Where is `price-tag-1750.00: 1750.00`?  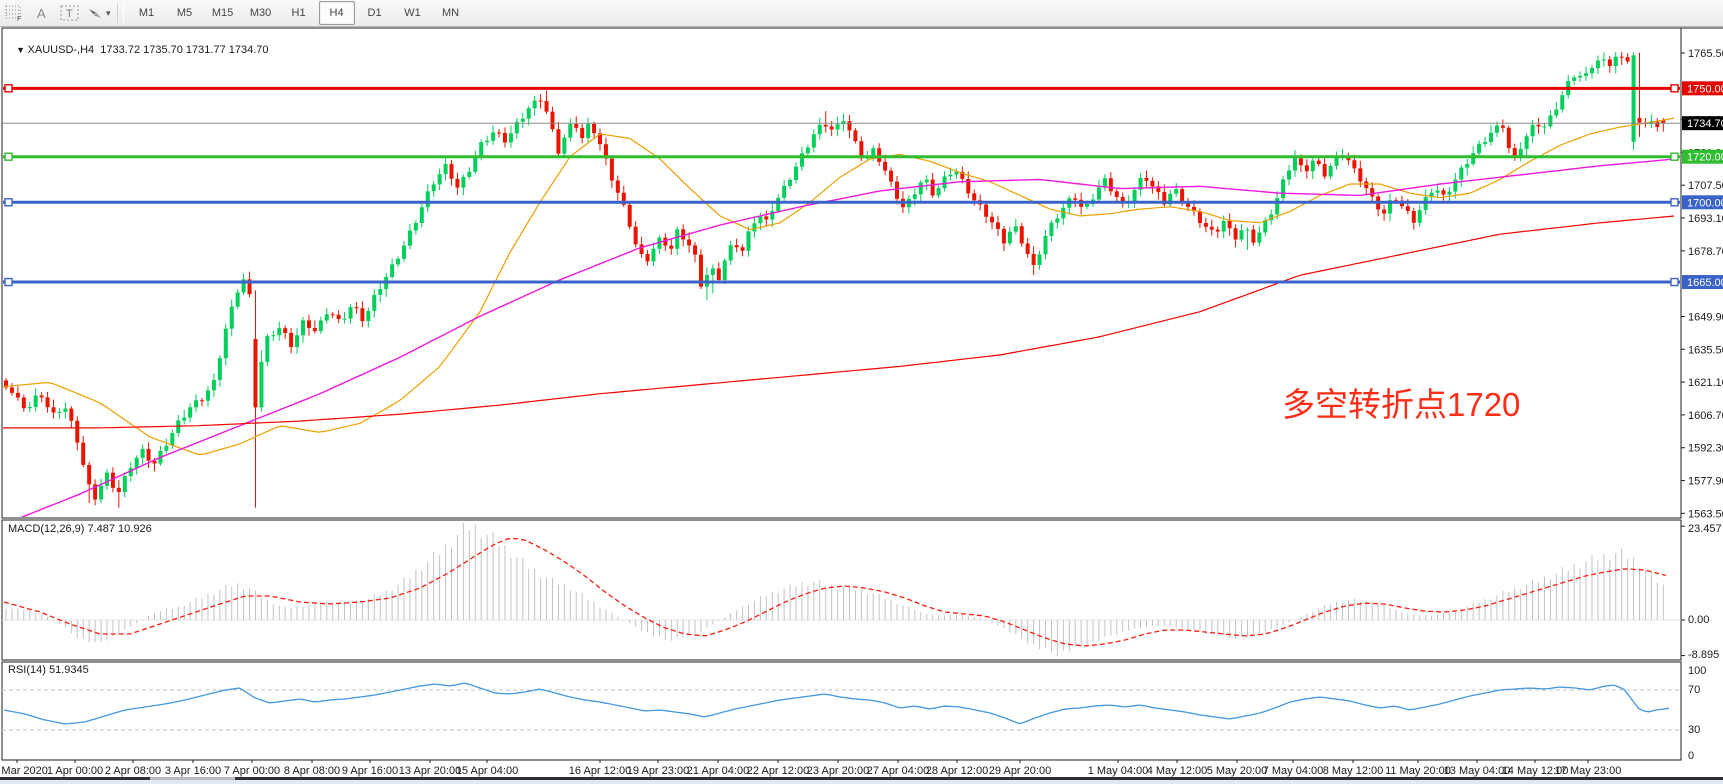 price-tag-1750.00: 1750.00 is located at coordinates (1702, 88).